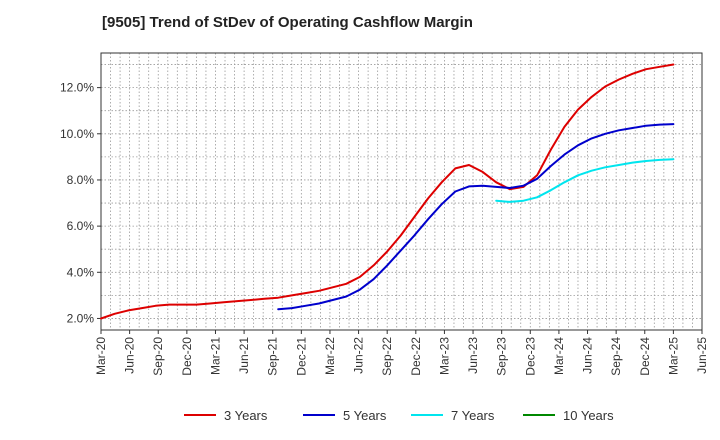 The image size is (720, 440). What do you see at coordinates (77, 88) in the screenshot?
I see `y-tick-label: 12.0%` at bounding box center [77, 88].